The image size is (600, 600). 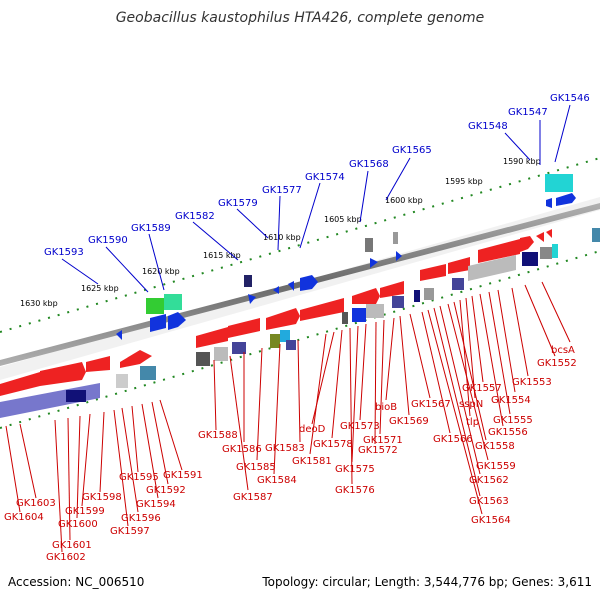 I want to click on kbp-label: 1625 kbp, so click(x=100, y=288).